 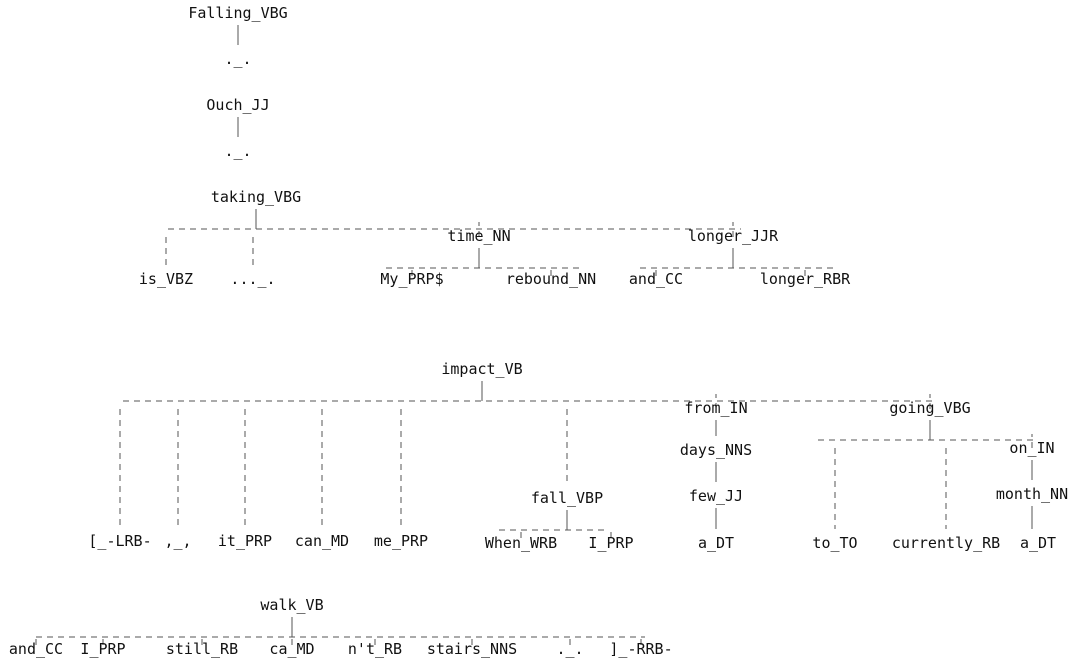 What do you see at coordinates (640, 649) in the screenshot?
I see `word-node-t5n8: ]_-RRB-` at bounding box center [640, 649].